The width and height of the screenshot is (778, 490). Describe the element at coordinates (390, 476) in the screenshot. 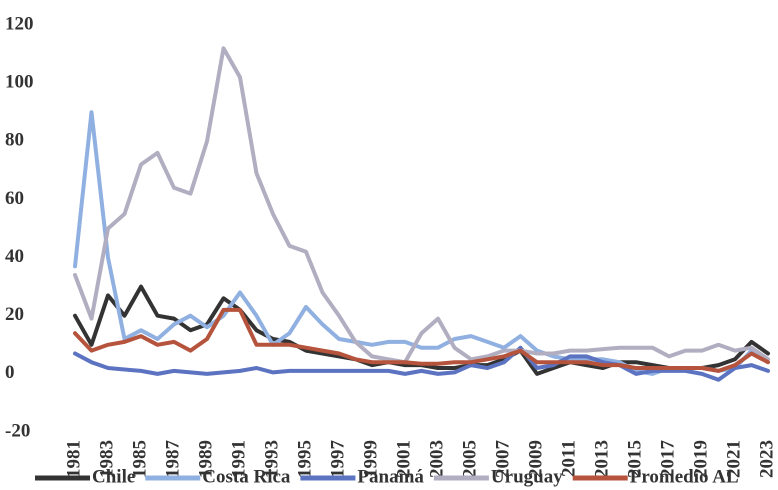

I see `legend-label: Panamá` at that location.